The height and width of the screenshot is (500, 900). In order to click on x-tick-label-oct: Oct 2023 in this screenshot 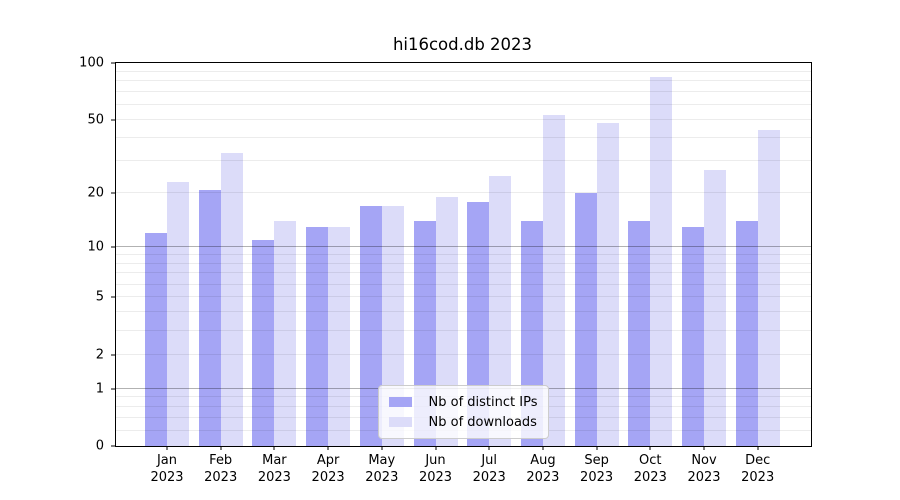, I will do `click(650, 469)`.